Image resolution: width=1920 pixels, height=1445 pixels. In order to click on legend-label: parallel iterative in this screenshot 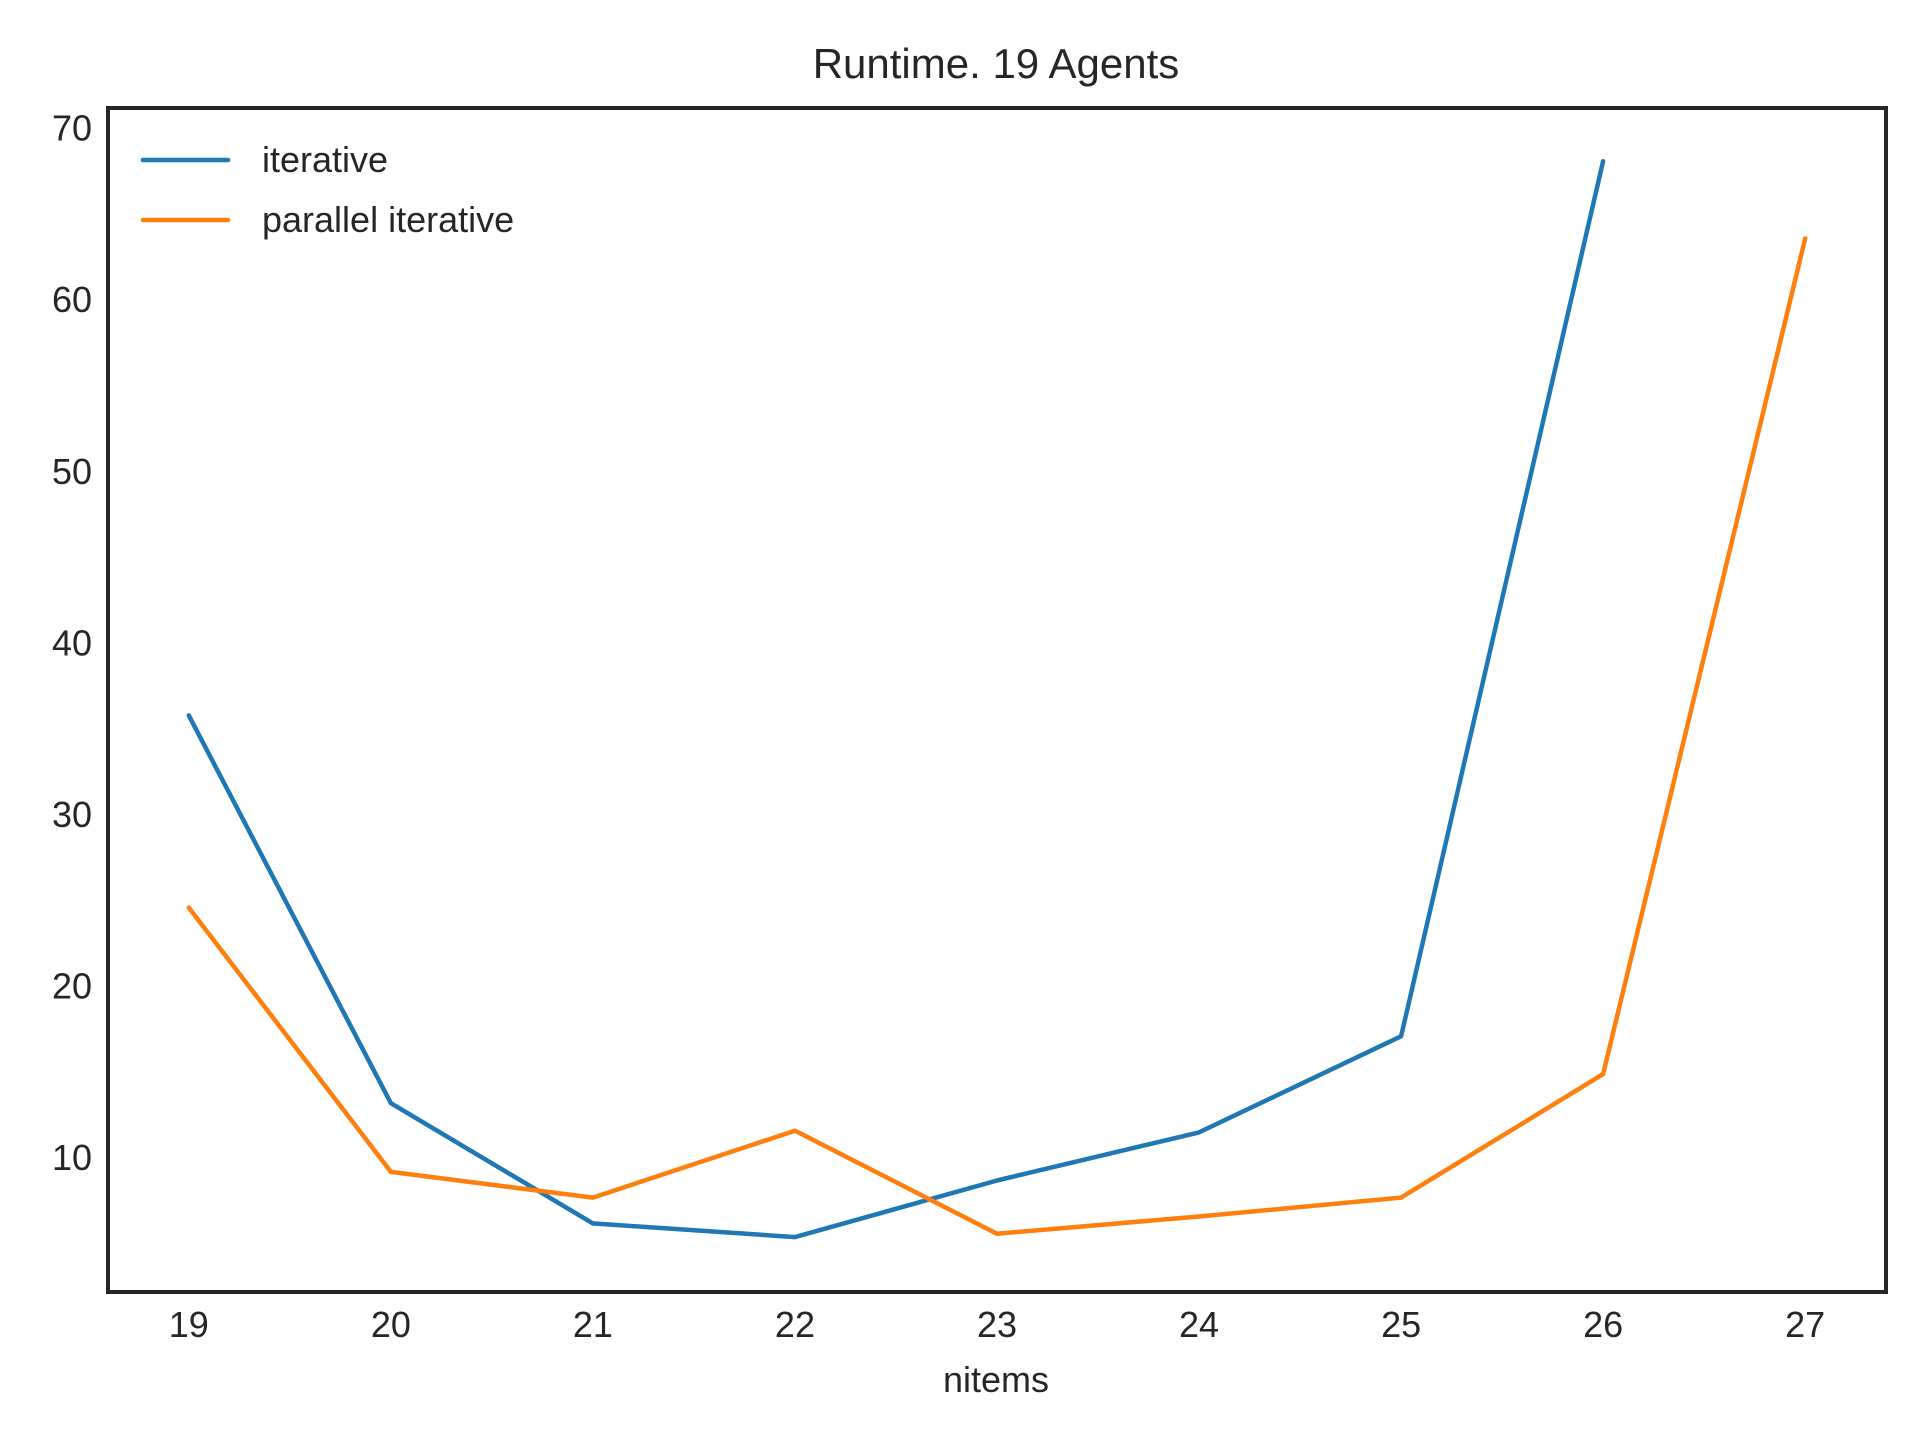, I will do `click(388, 219)`.